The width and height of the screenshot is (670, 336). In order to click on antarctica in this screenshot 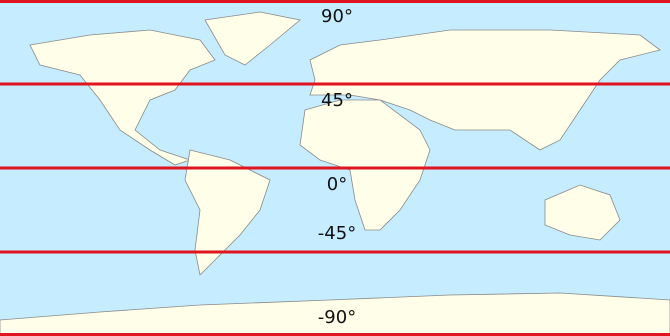, I will do `click(335, 314)`.